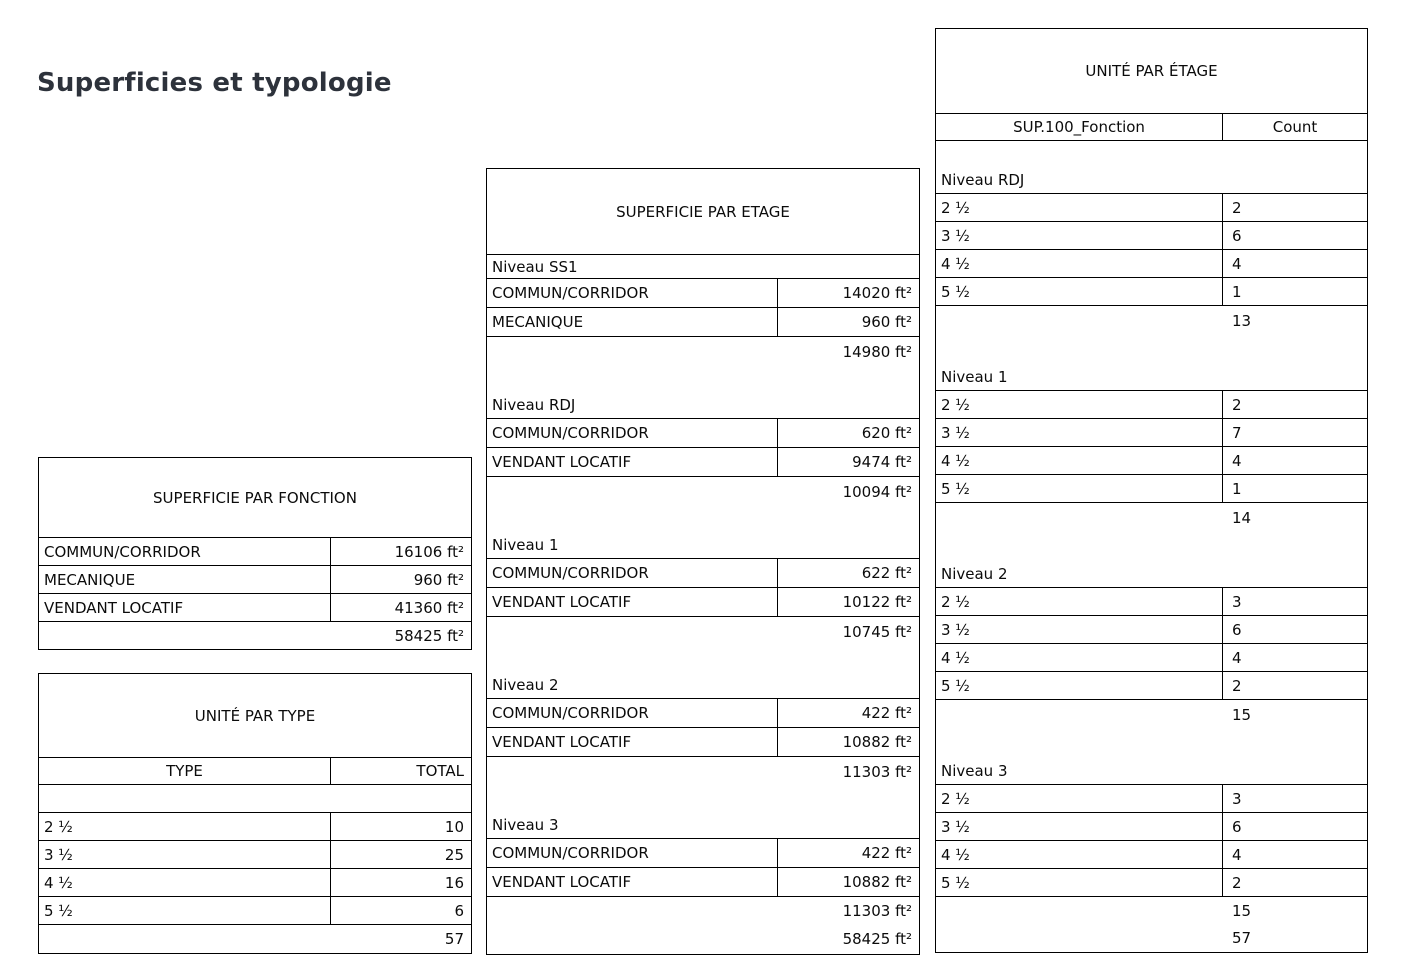 The height and width of the screenshot is (980, 1406). Describe the element at coordinates (703, 602) in the screenshot. I see `table-row: VENDANT LOCATIF 10122 ft²` at that location.